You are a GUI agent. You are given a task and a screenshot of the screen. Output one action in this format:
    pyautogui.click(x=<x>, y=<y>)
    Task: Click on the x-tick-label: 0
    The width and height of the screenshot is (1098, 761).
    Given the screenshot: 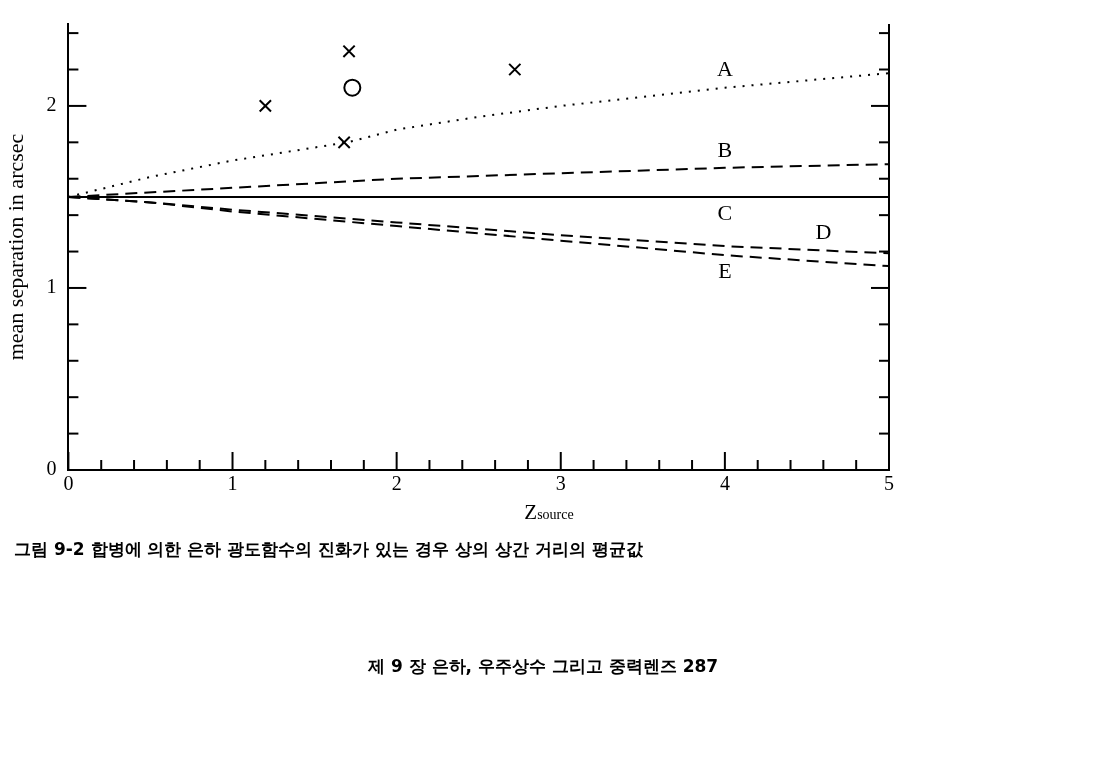 What is the action you would take?
    pyautogui.click(x=68, y=483)
    